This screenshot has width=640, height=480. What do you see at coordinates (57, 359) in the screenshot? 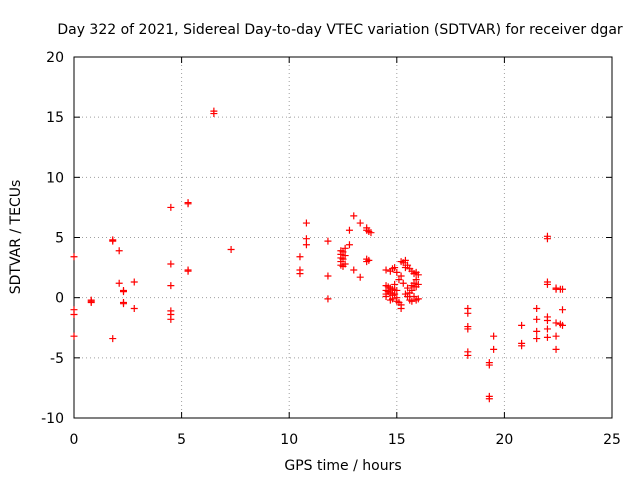
I see `y-tick-label: -5` at bounding box center [57, 359].